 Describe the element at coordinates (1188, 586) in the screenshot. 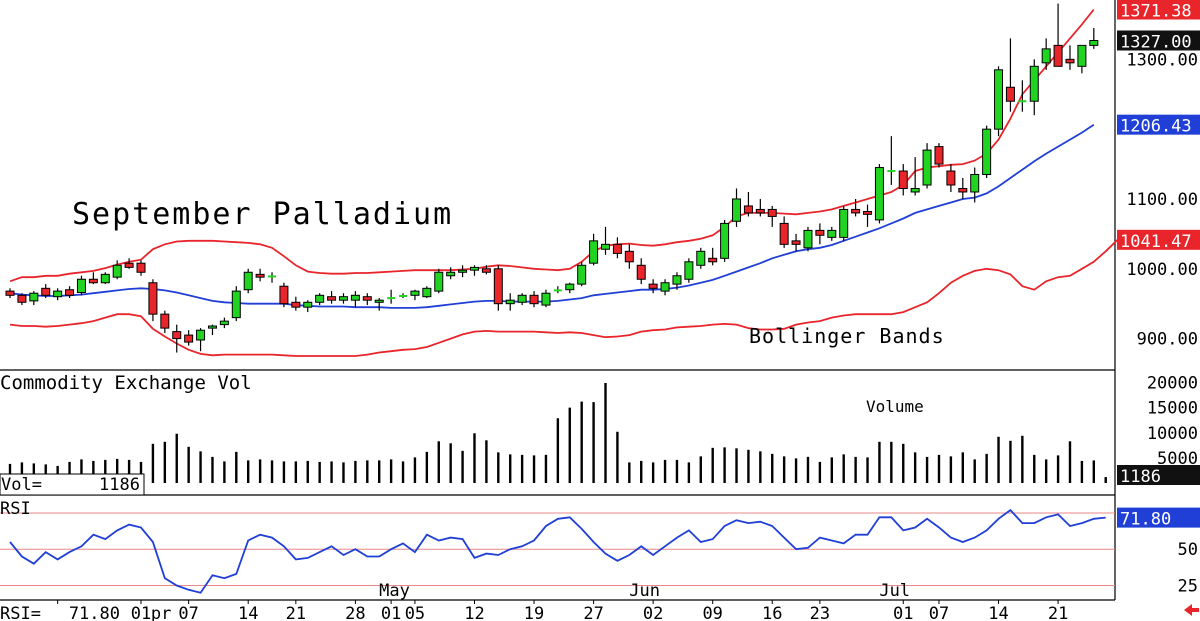

I see `rsi-tick-label: 25` at that location.